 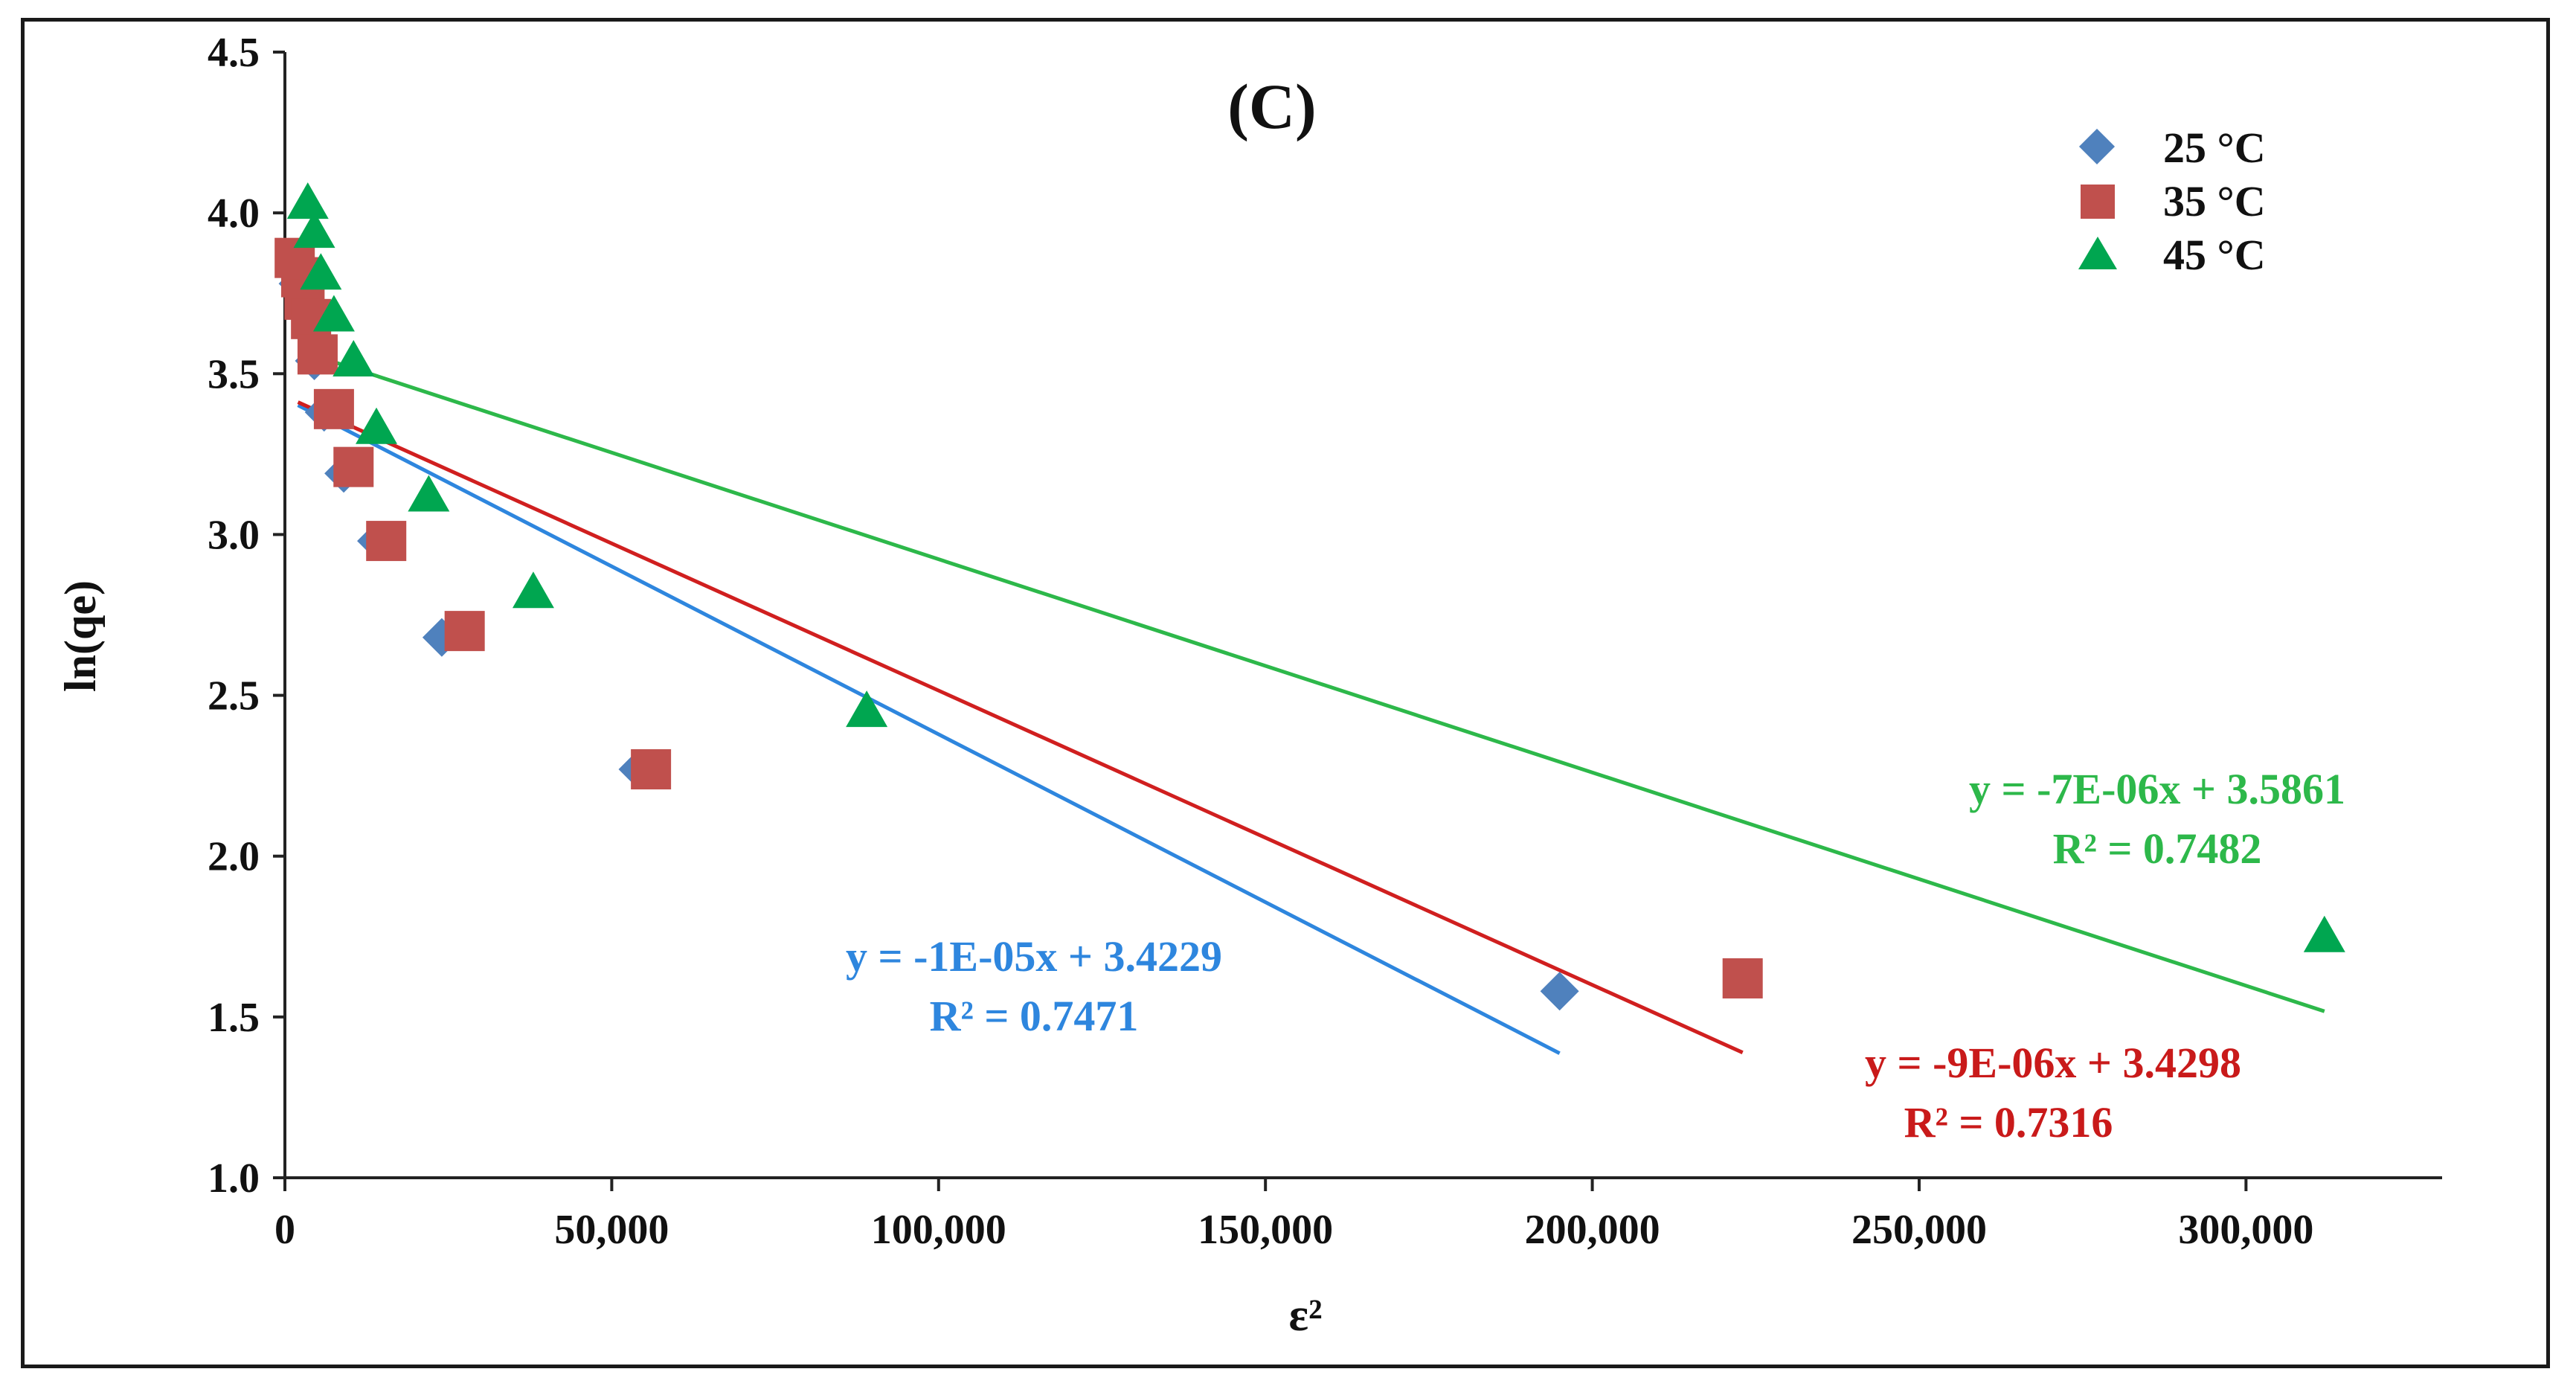 What do you see at coordinates (2157, 848) in the screenshot?
I see `r2-45c: R² = 0.7482` at bounding box center [2157, 848].